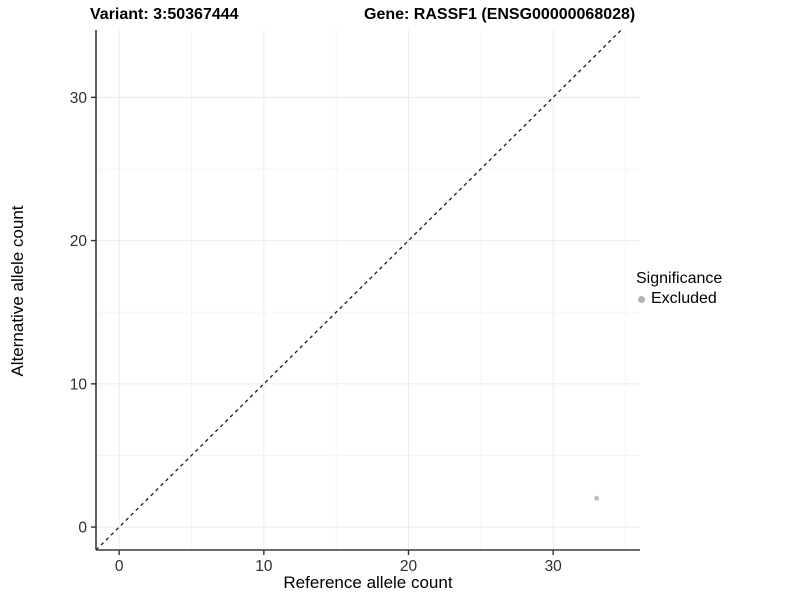 This screenshot has height=600, width=800. I want to click on legend-item-label: Excluded, so click(684, 298).